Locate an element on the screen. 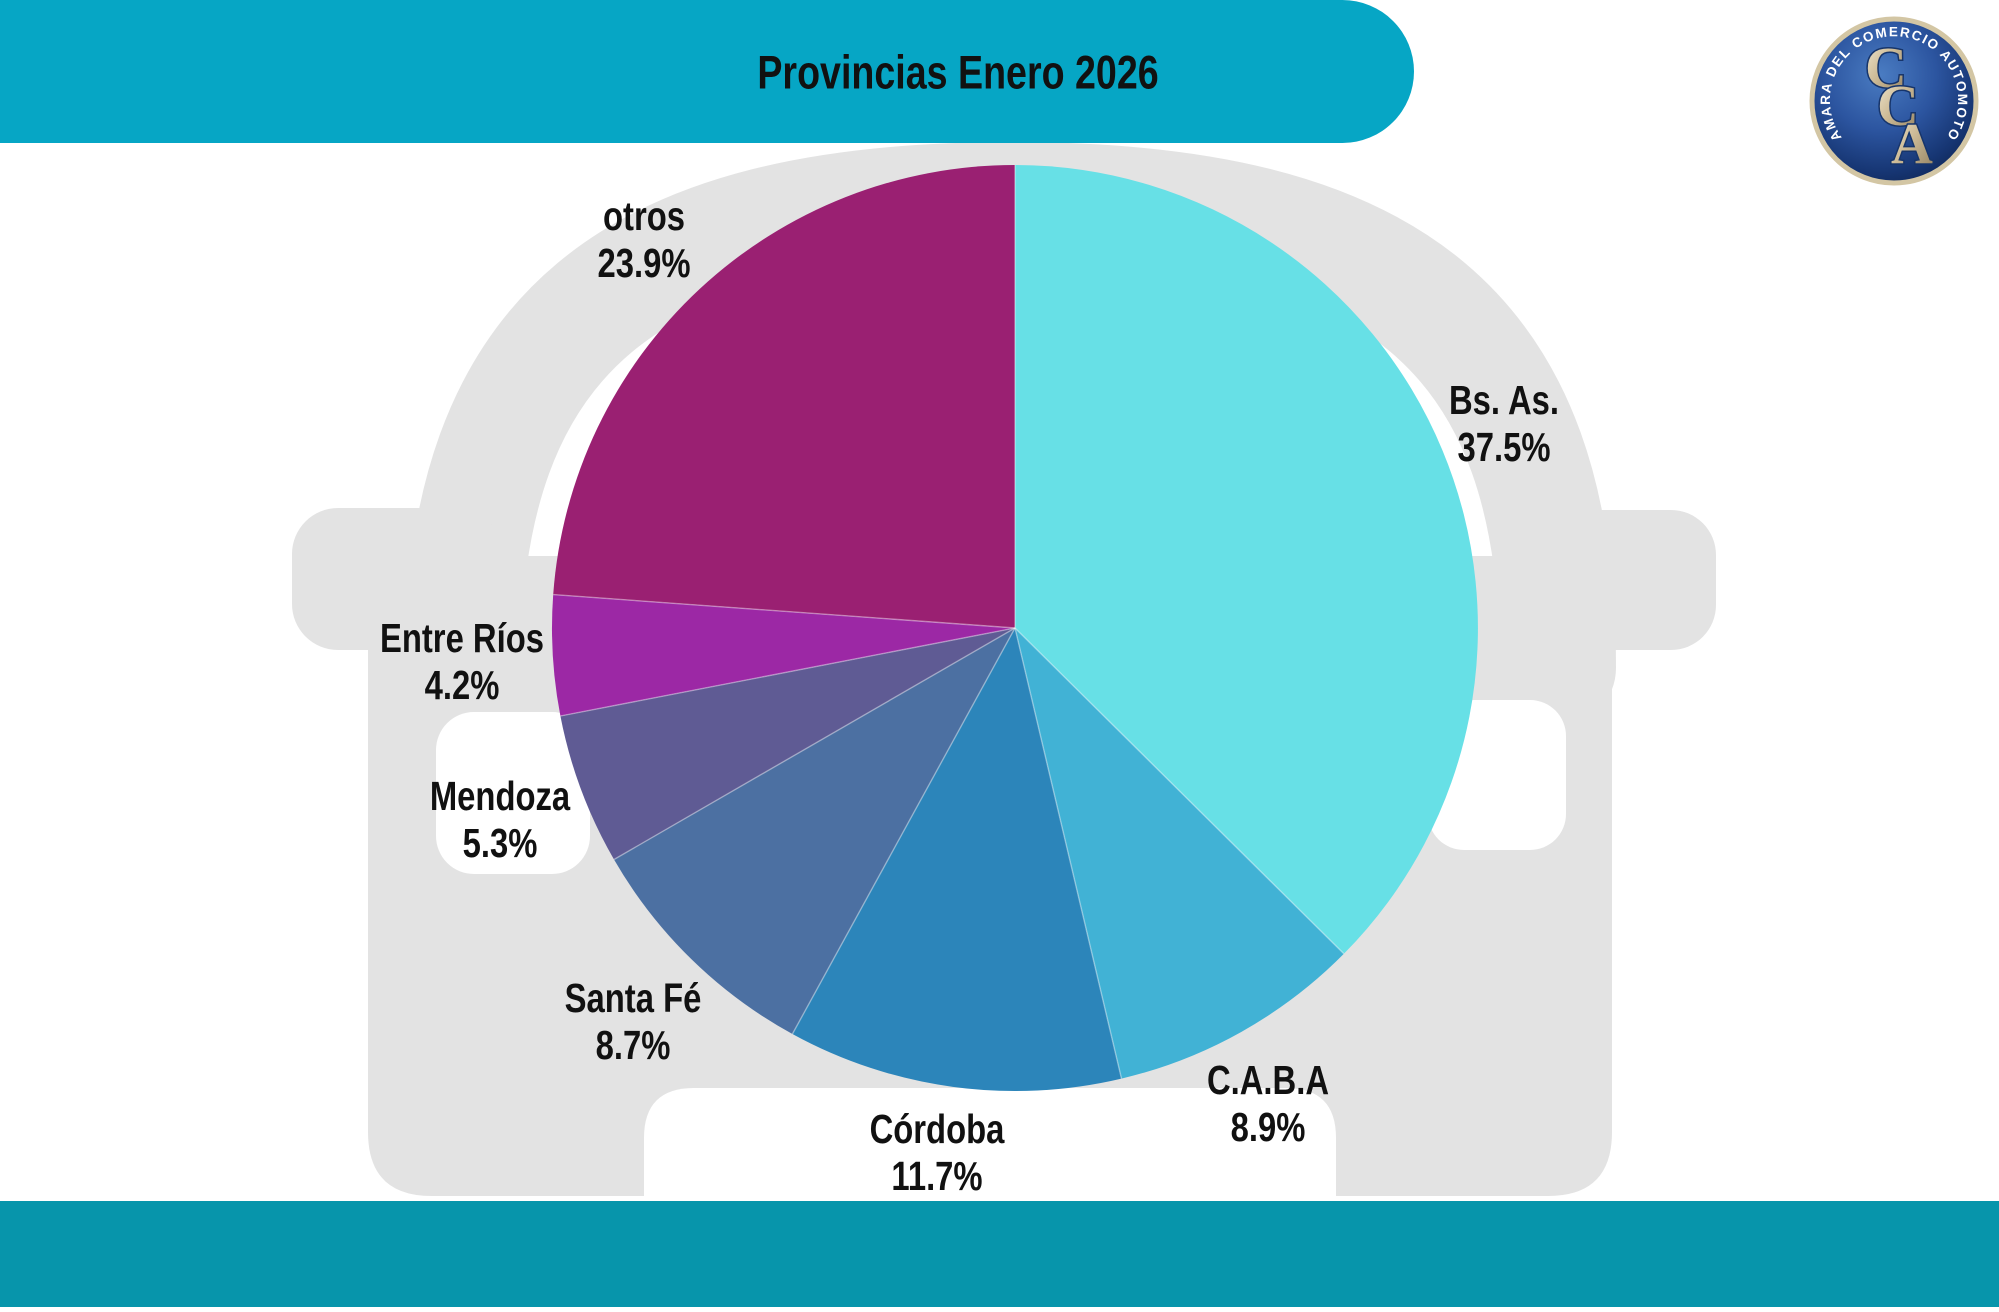  pie-slice-c-a-b-a is located at coordinates (1179, 853).